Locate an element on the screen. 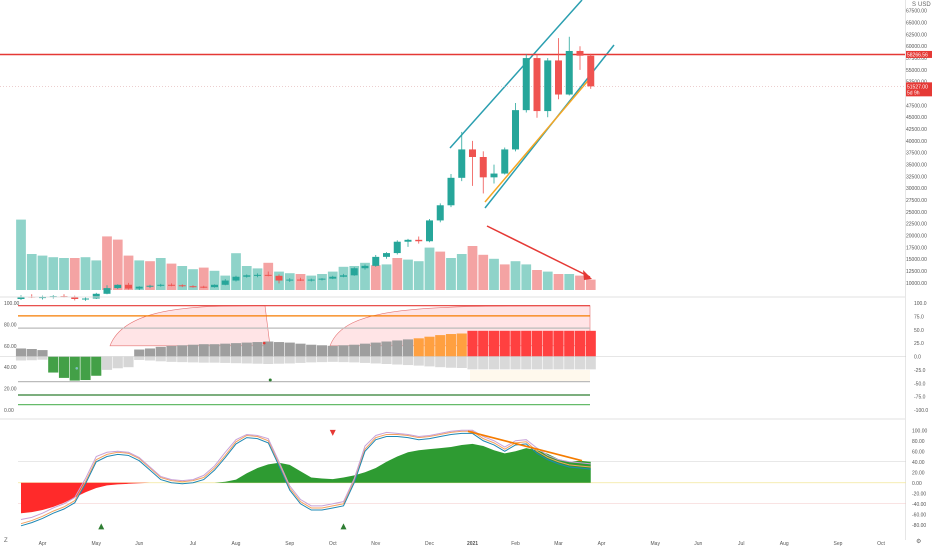  osc1-shade is located at coordinates (530, 375).